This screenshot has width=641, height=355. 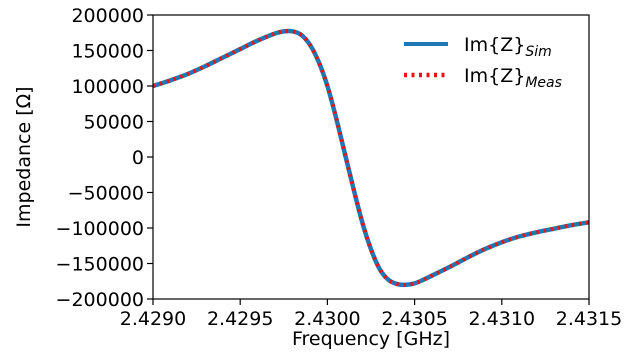 I want to click on legend-label-subscript: Meas, so click(x=543, y=83).